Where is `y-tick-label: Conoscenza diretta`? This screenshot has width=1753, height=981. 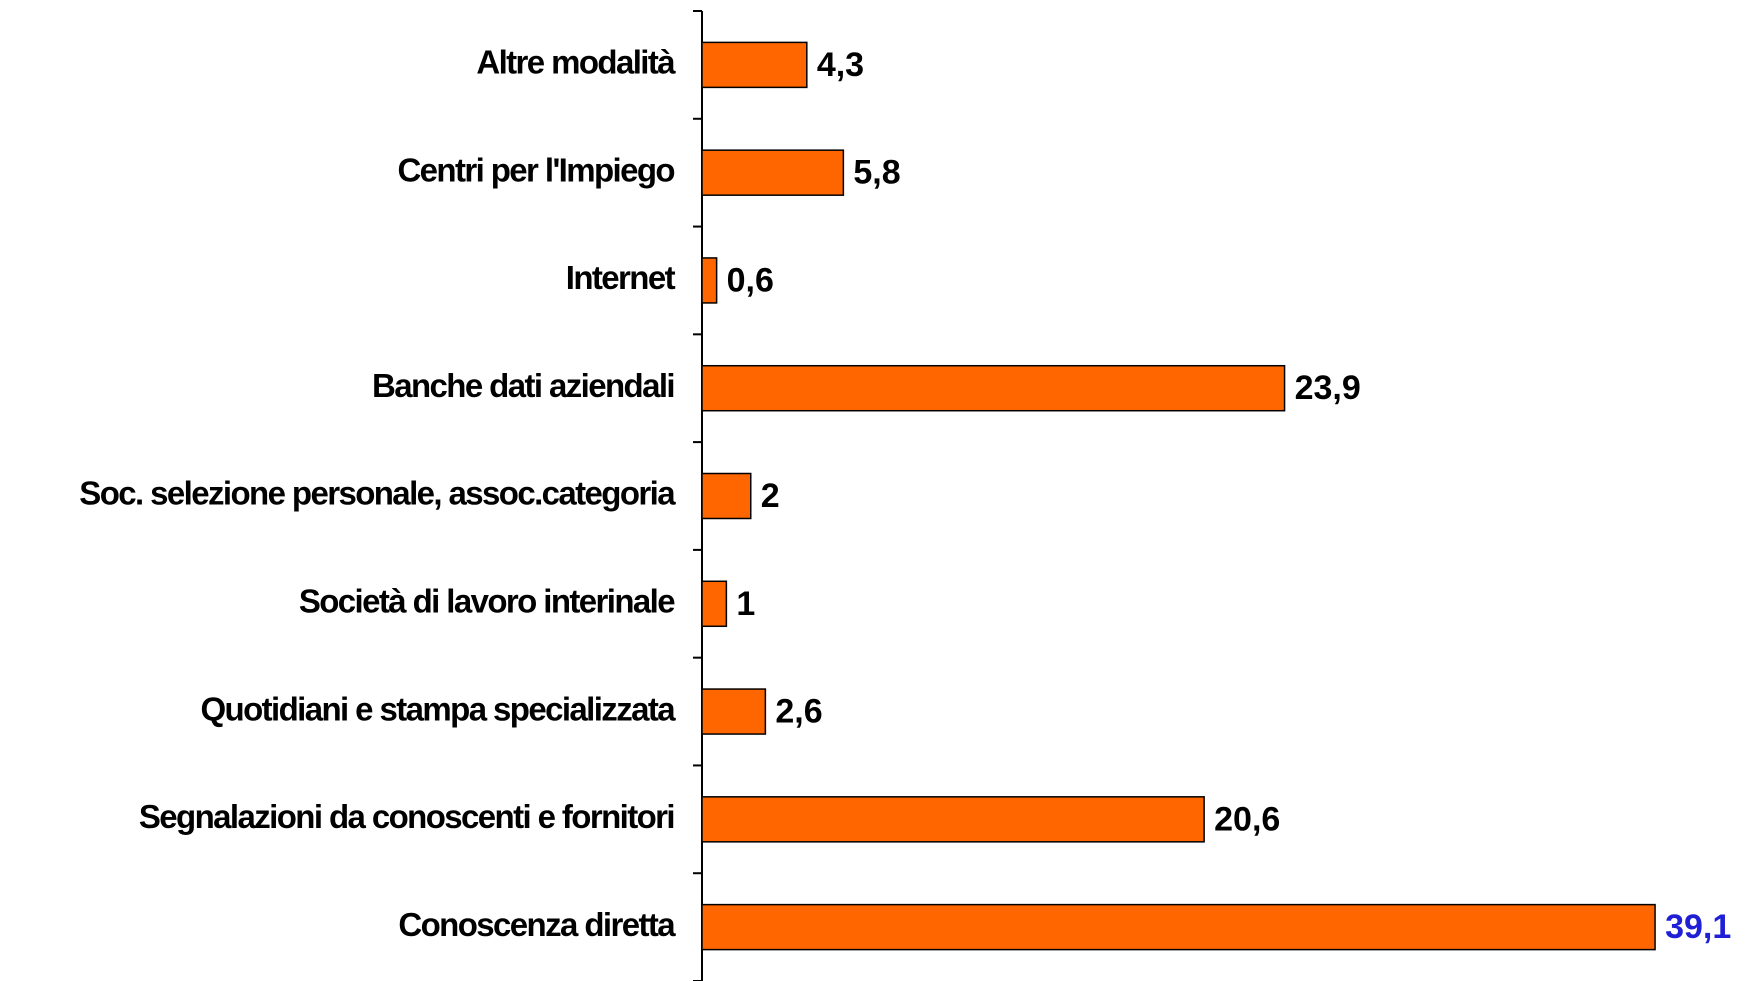
y-tick-label: Conoscenza diretta is located at coordinates (537, 924).